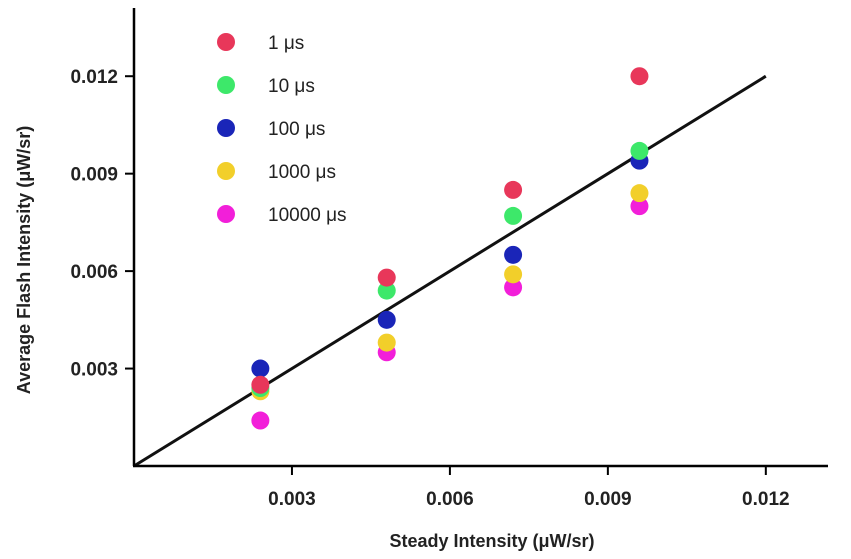 This screenshot has width=851, height=559. I want to click on legend-label: 100 μs, so click(296, 129).